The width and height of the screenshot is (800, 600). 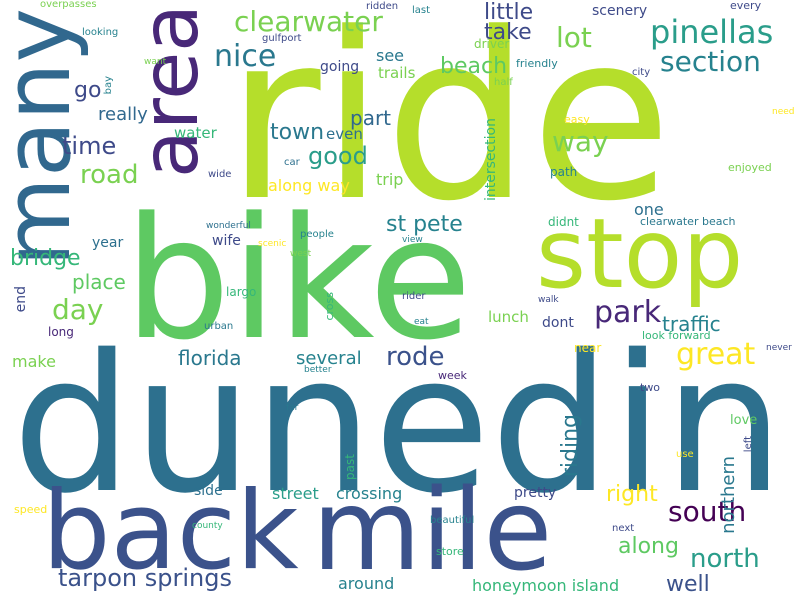 I want to click on word-looking: looking, so click(x=100, y=32).